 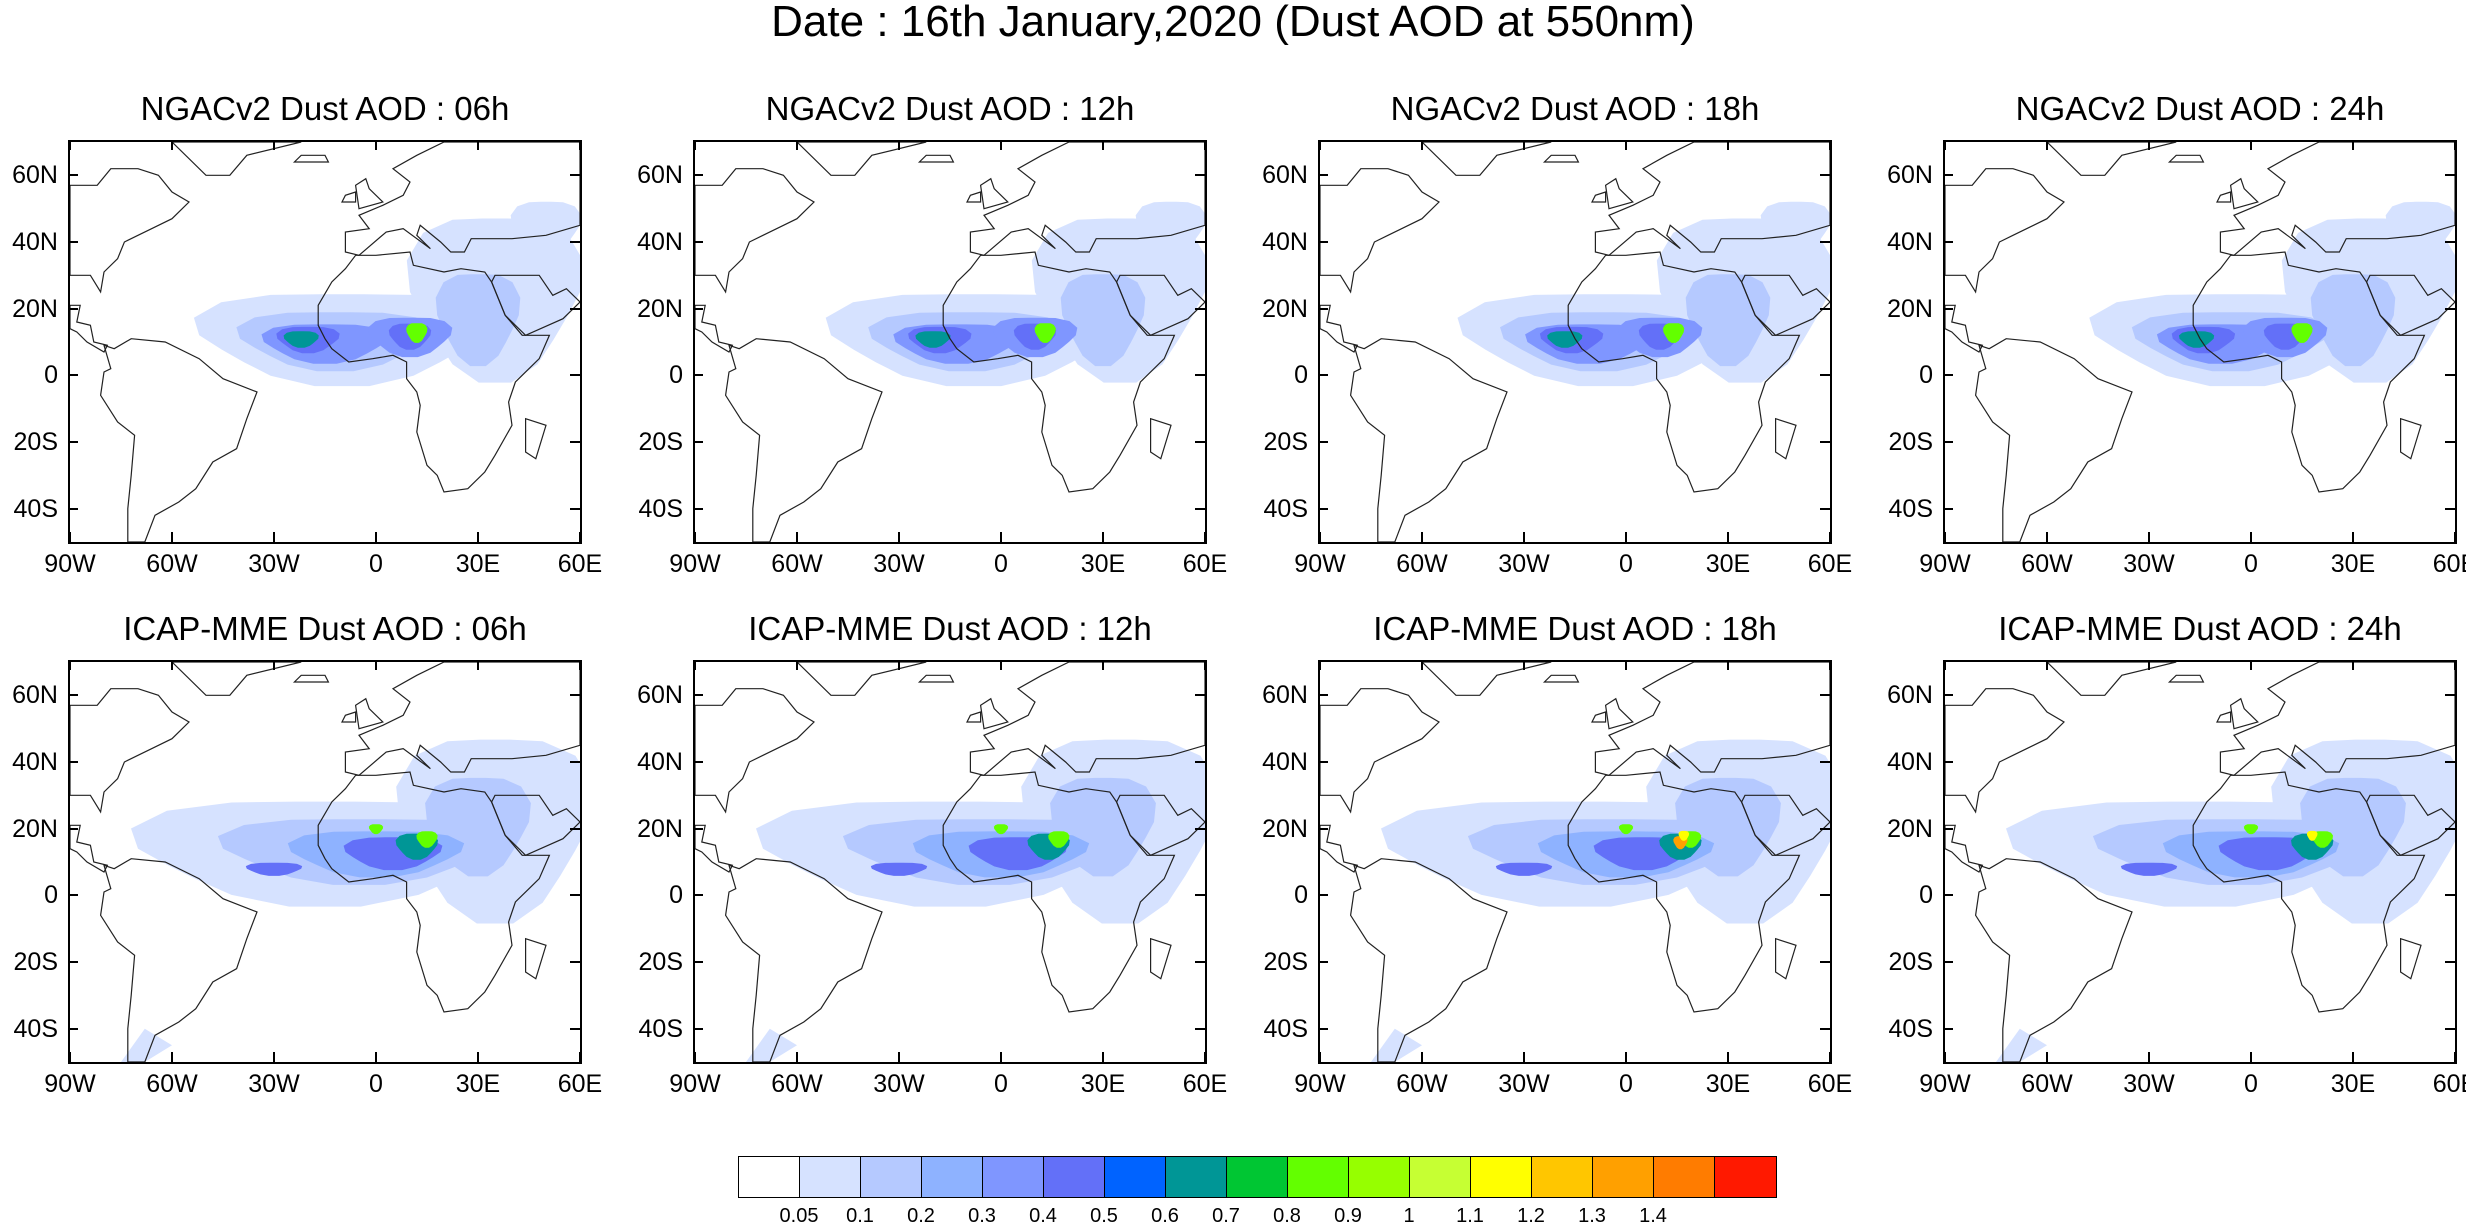 I want to click on colorbar-label: 1, so click(x=1409, y=1216).